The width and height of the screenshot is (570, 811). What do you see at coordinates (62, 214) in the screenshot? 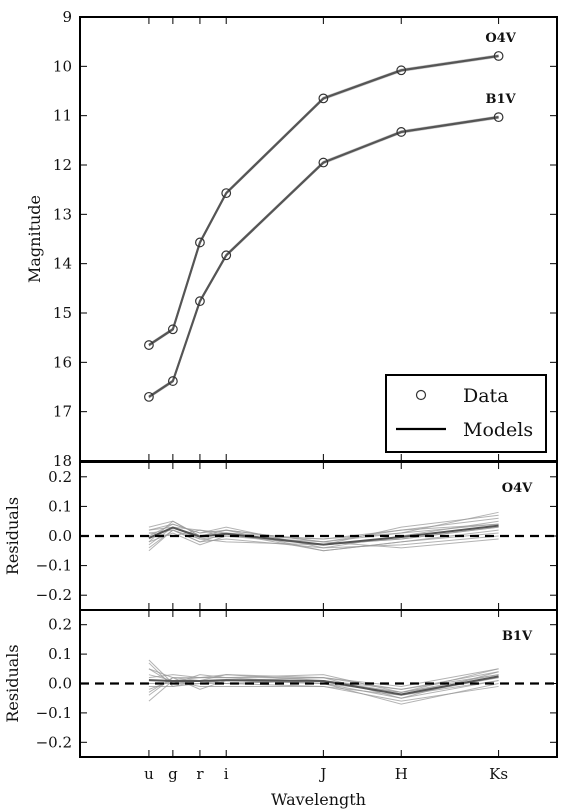
I see `y-tick-label: 13` at bounding box center [62, 214].